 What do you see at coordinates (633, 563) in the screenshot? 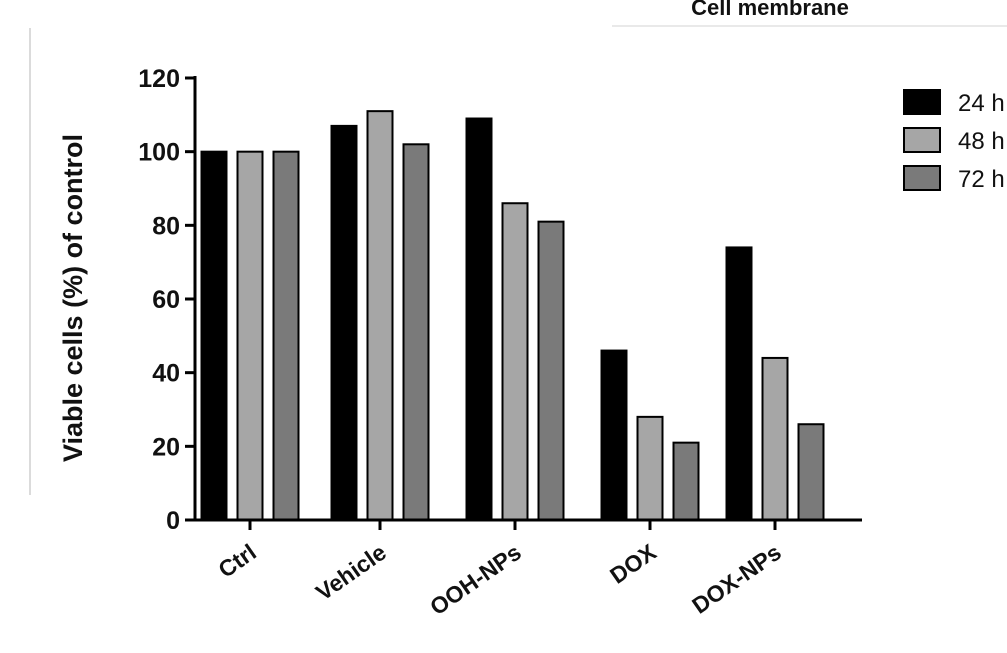
I see `x-tick-label-3: DOX` at bounding box center [633, 563].